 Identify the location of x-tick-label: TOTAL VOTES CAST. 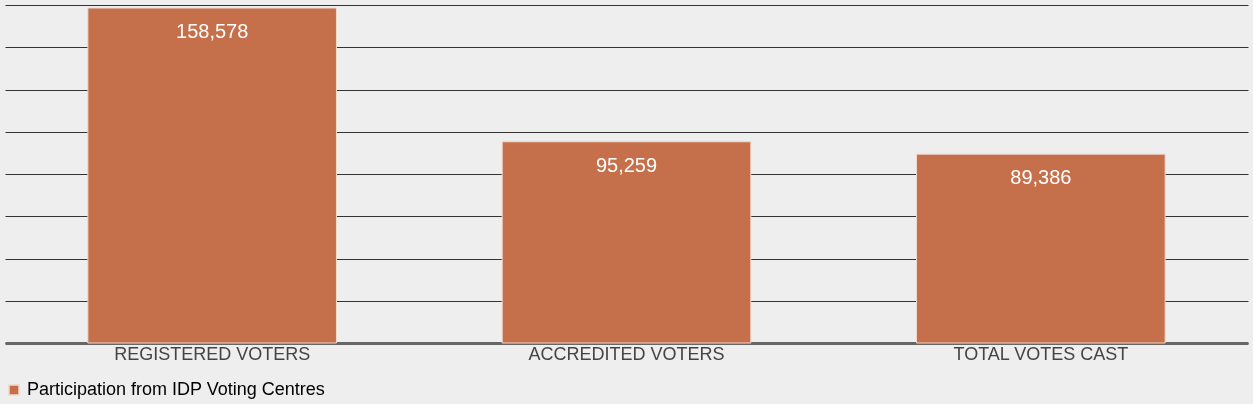
(1041, 353).